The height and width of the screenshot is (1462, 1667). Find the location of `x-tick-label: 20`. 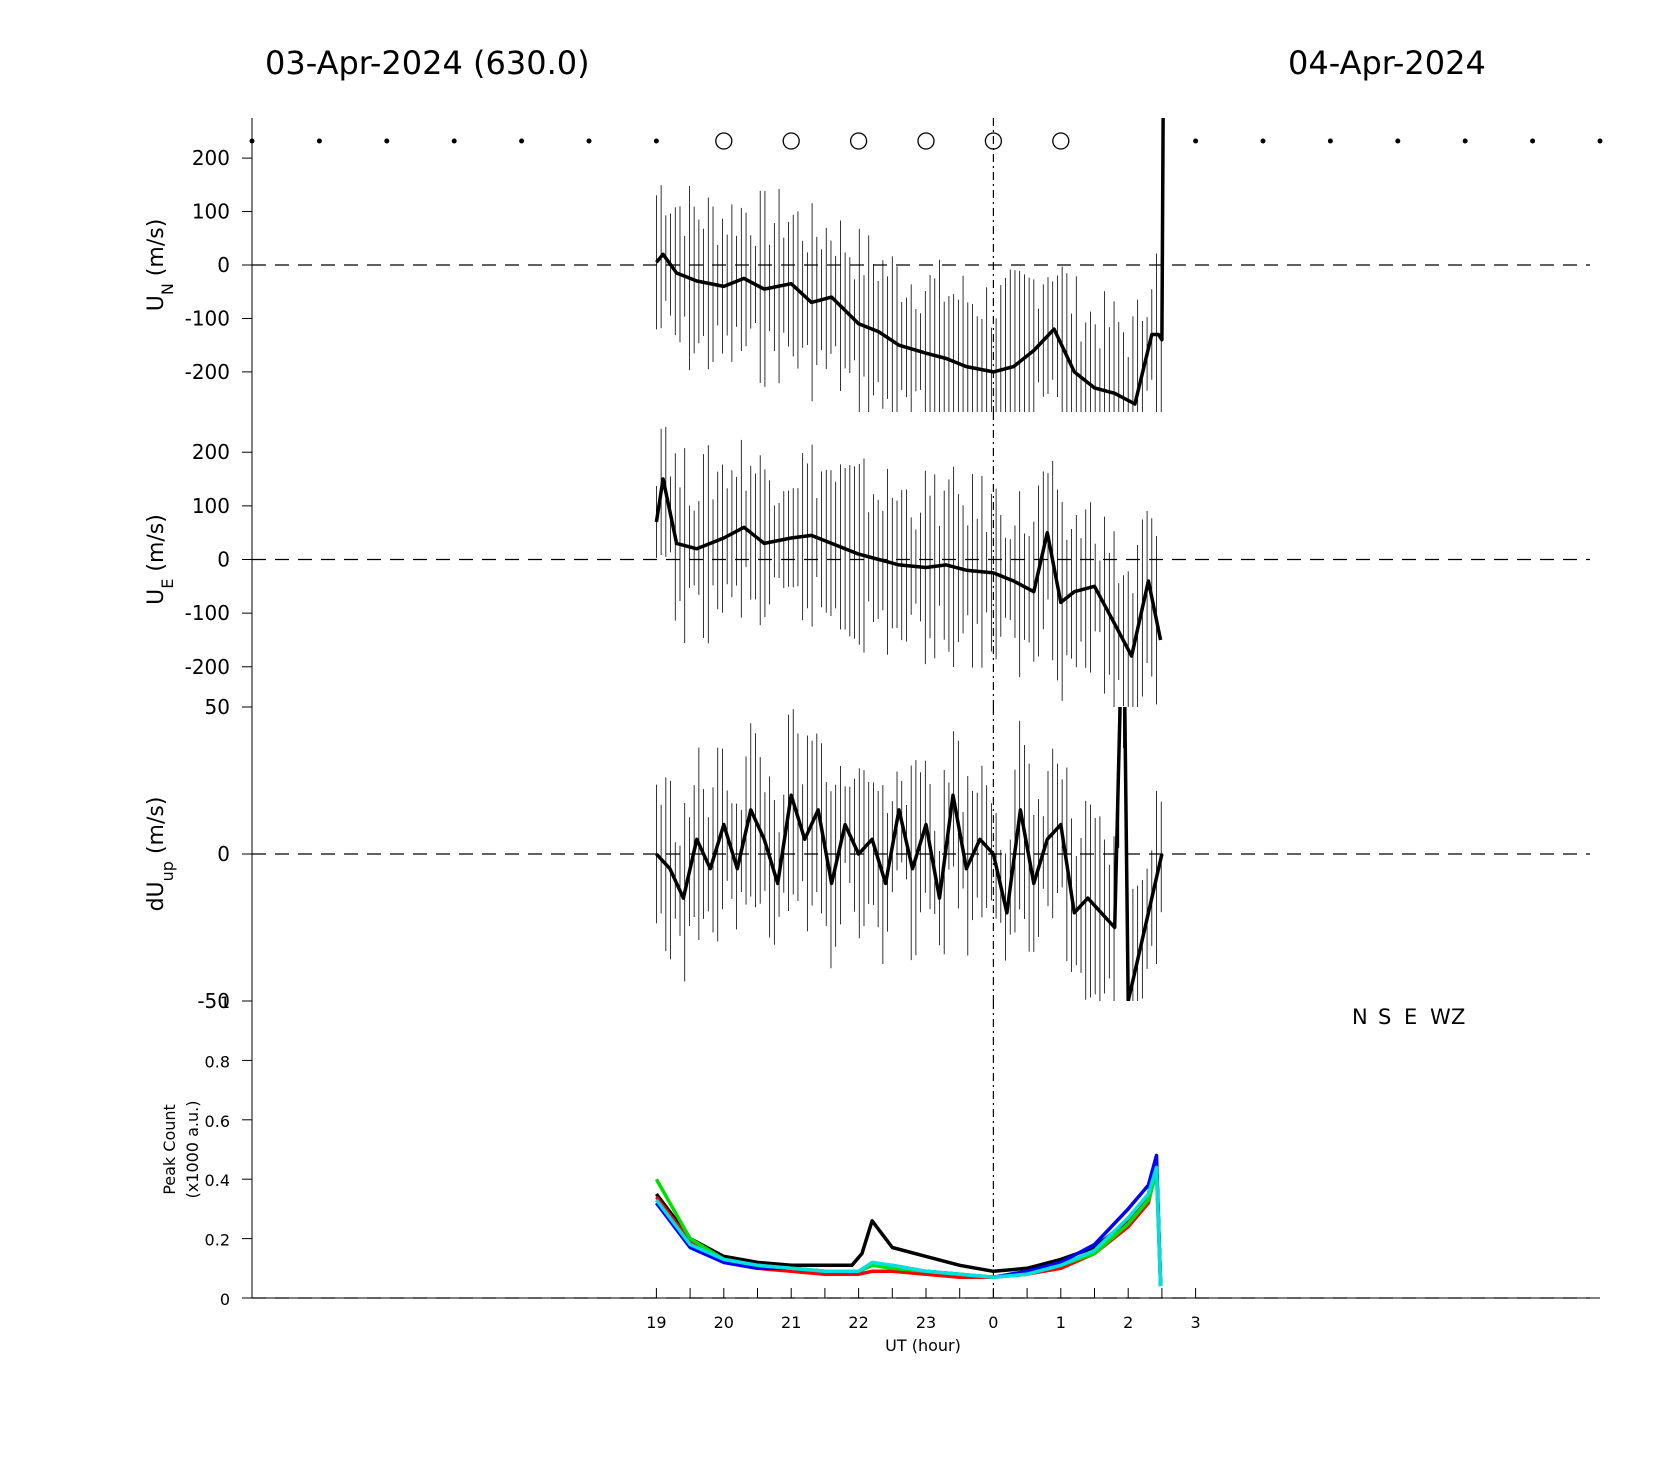

x-tick-label: 20 is located at coordinates (724, 1322).